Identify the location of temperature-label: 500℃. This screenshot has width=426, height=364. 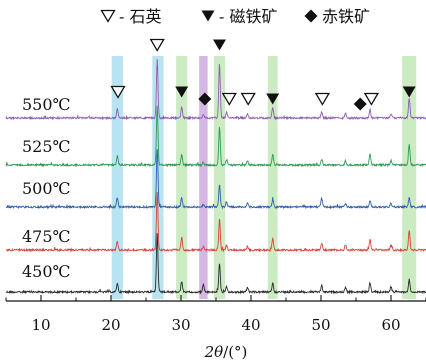
(46, 188).